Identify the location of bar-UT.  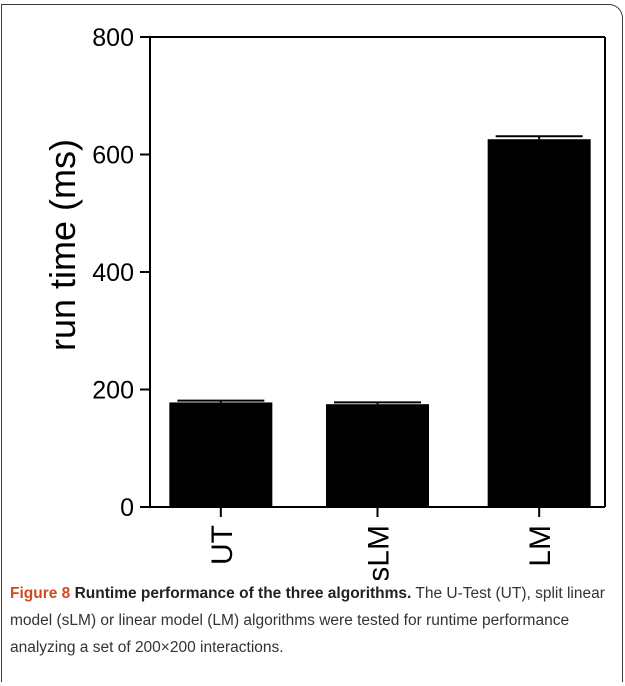
(221, 454).